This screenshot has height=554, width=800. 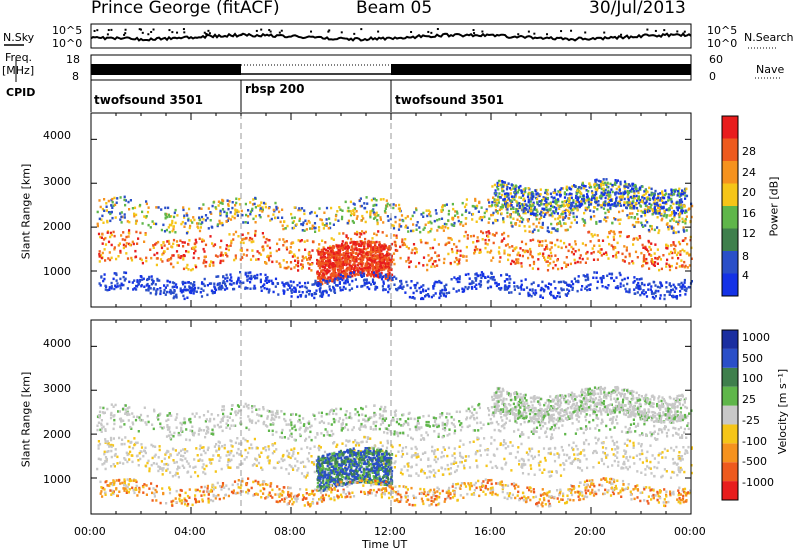 I want to click on vel-cbar-tick-m25: -25, so click(x=751, y=420).